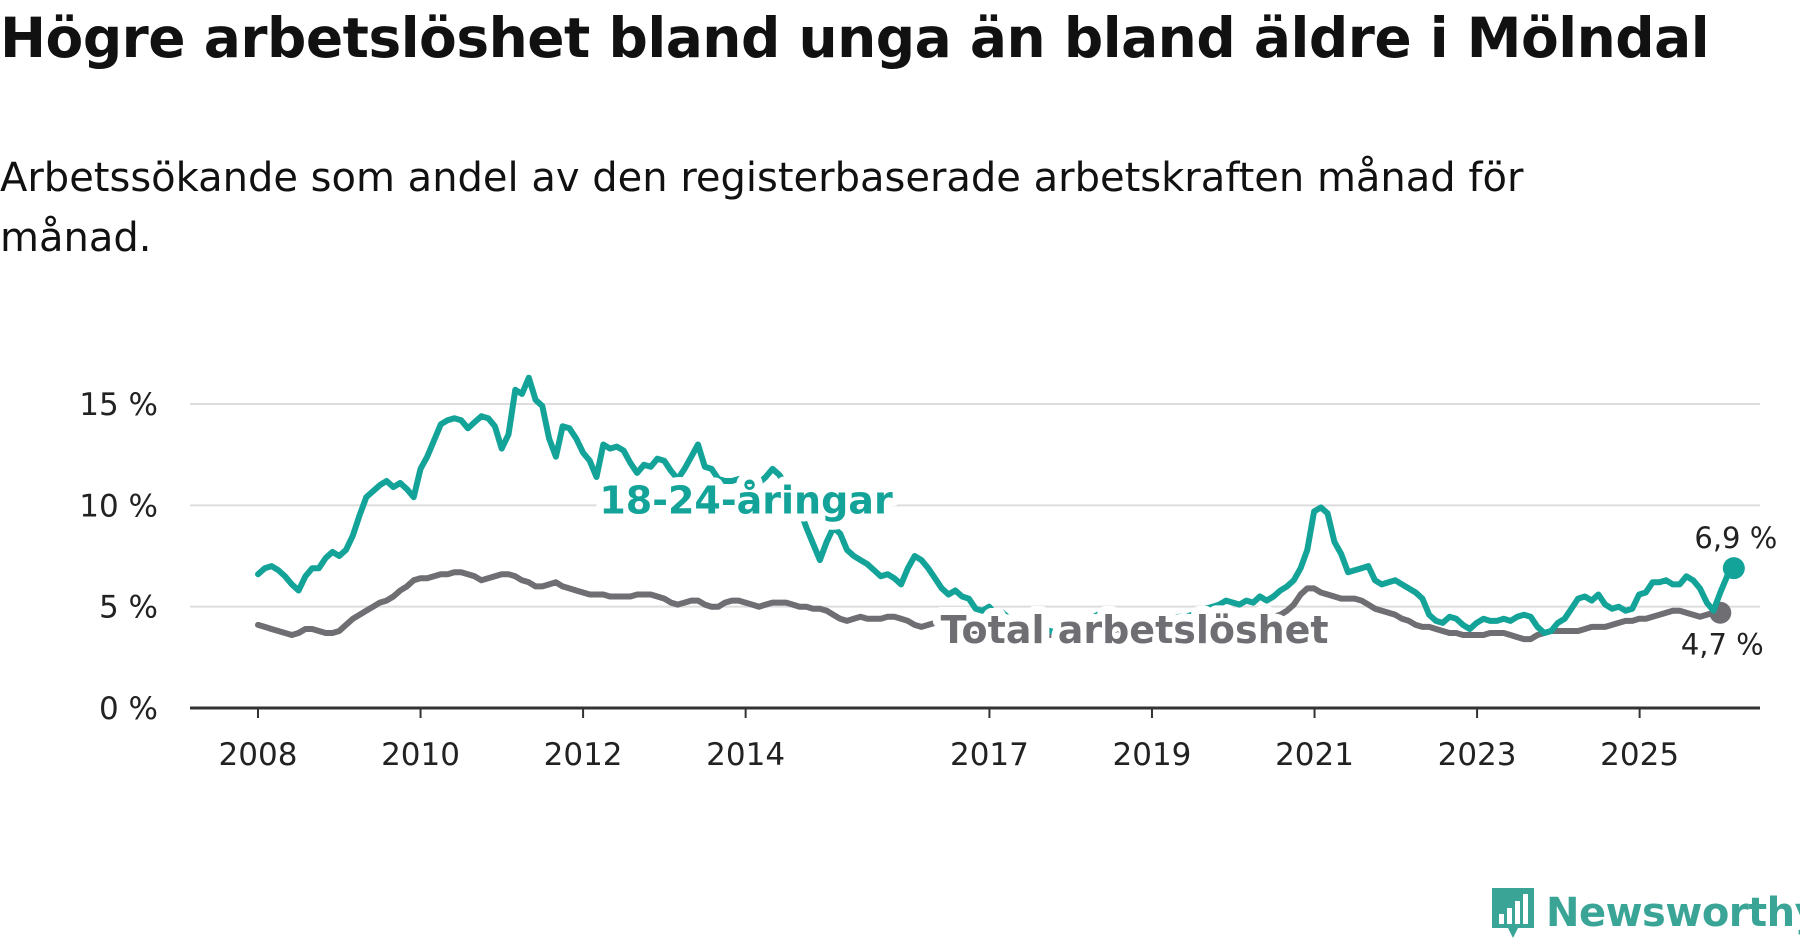 Image resolution: width=1800 pixels, height=948 pixels. What do you see at coordinates (258, 755) in the screenshot?
I see `x-tick-label: 2008` at bounding box center [258, 755].